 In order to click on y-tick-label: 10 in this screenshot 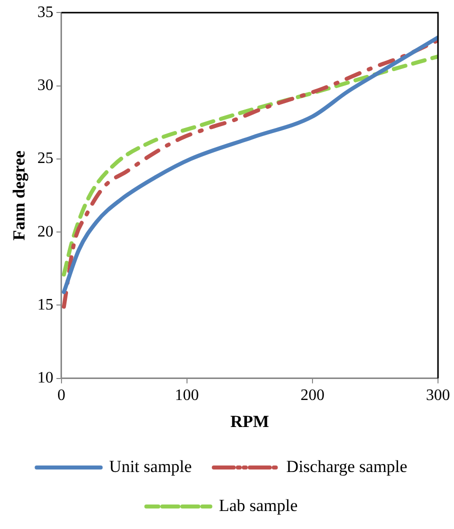, I will do `click(45, 378)`.